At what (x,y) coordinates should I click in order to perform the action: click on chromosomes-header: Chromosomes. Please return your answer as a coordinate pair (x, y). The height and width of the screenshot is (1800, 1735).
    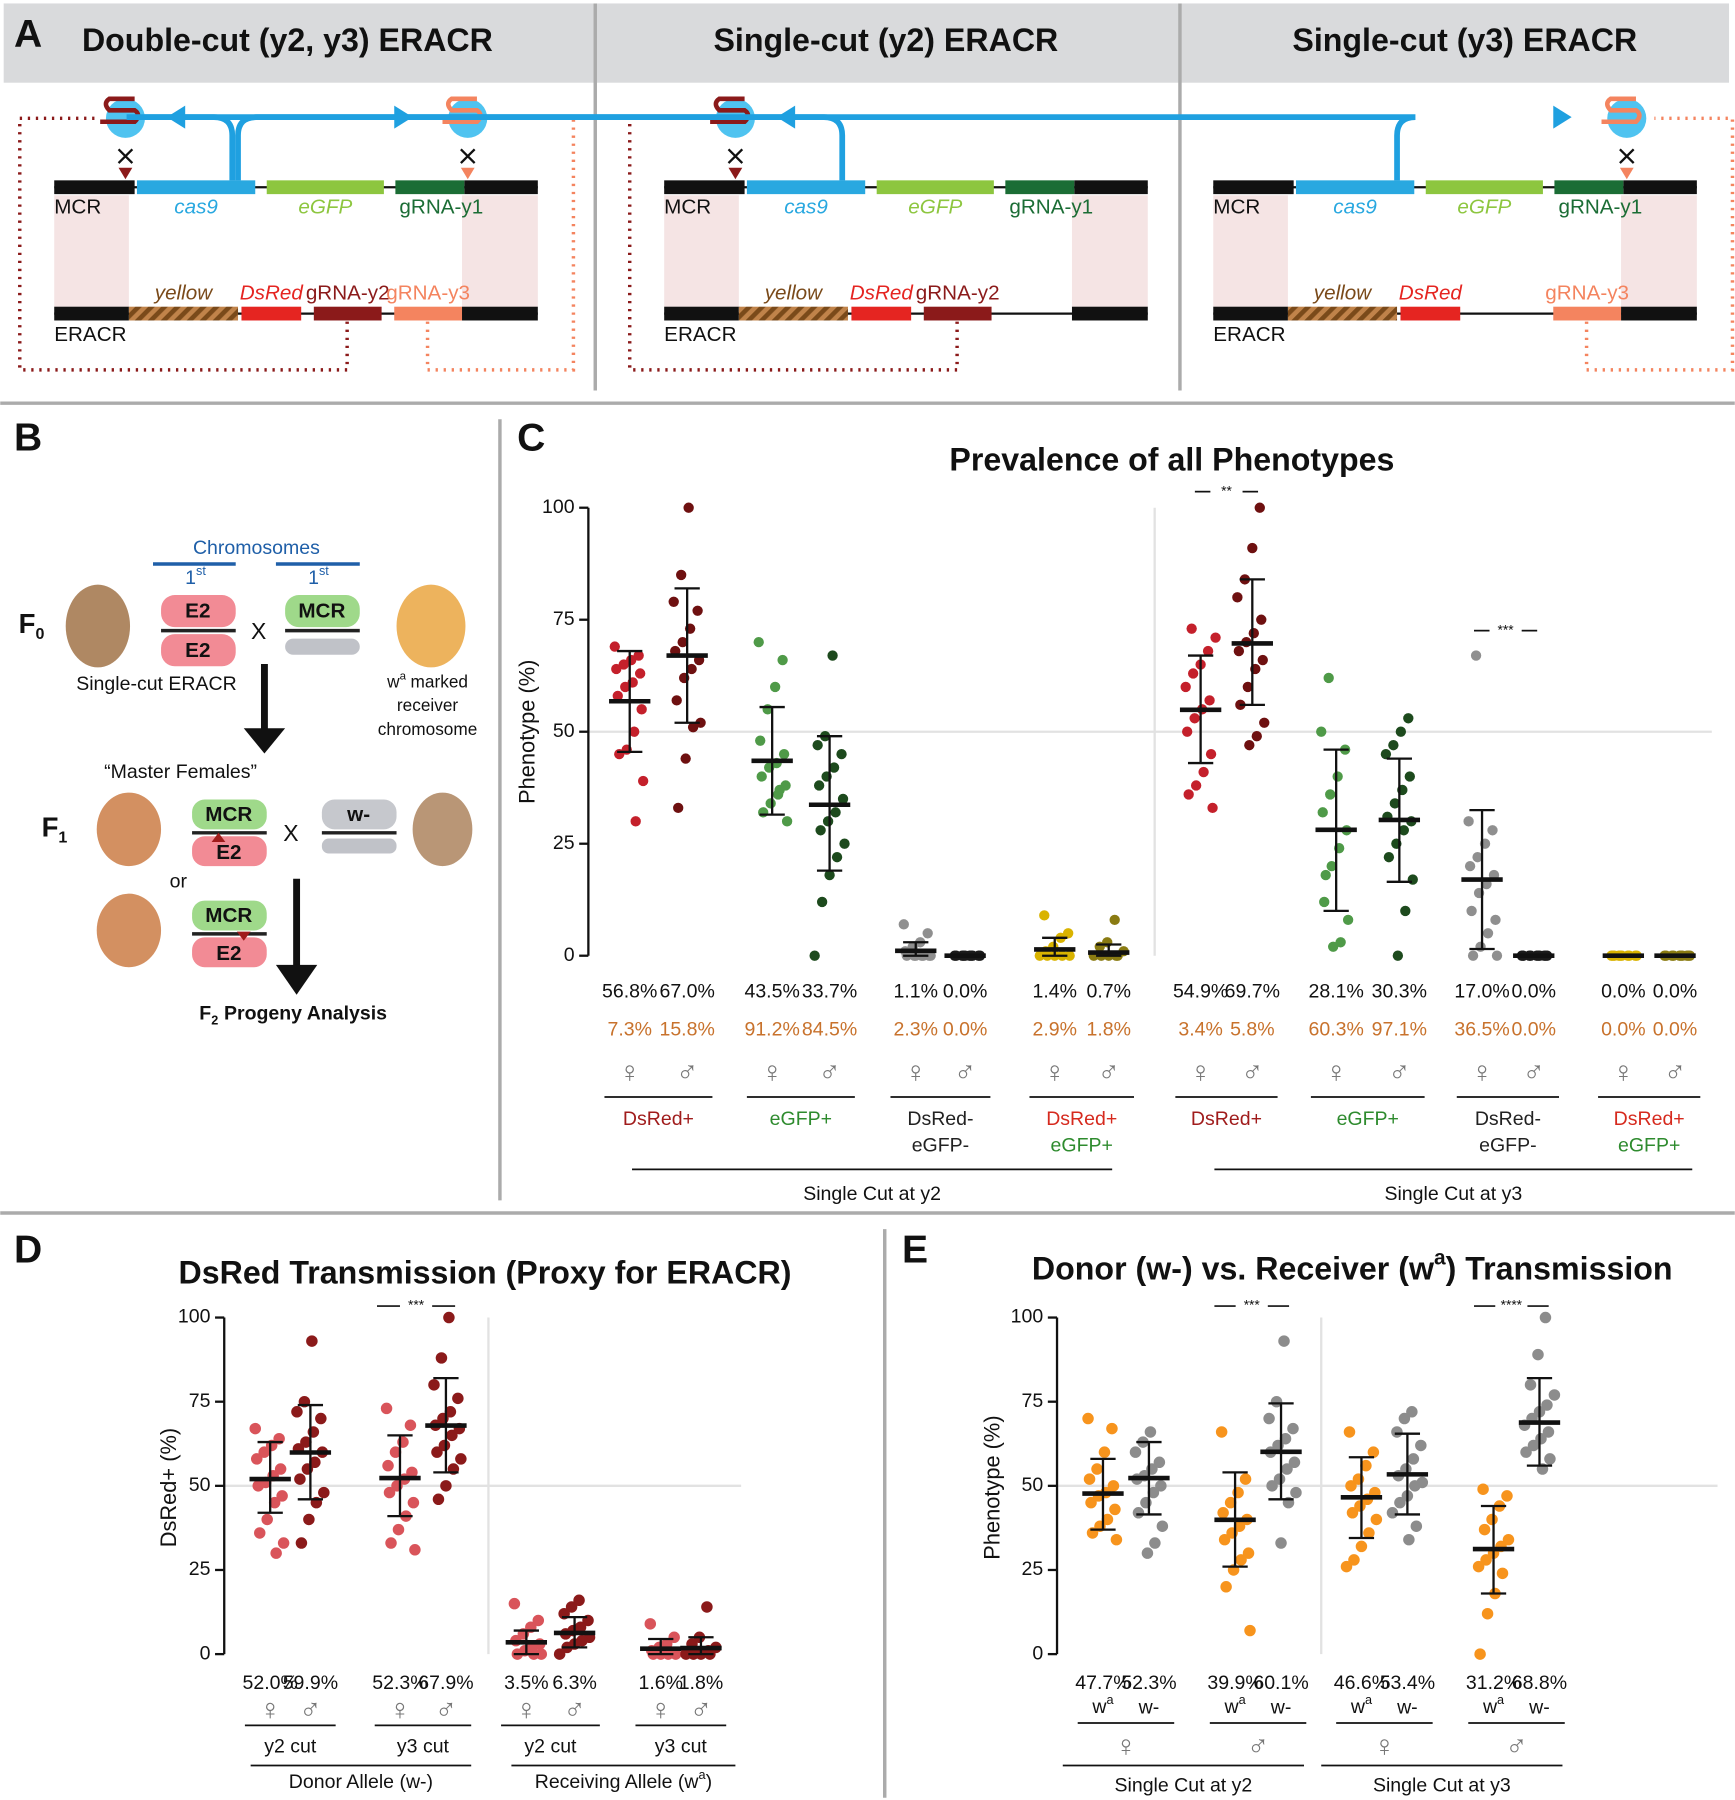
    Looking at the image, I should click on (256, 548).